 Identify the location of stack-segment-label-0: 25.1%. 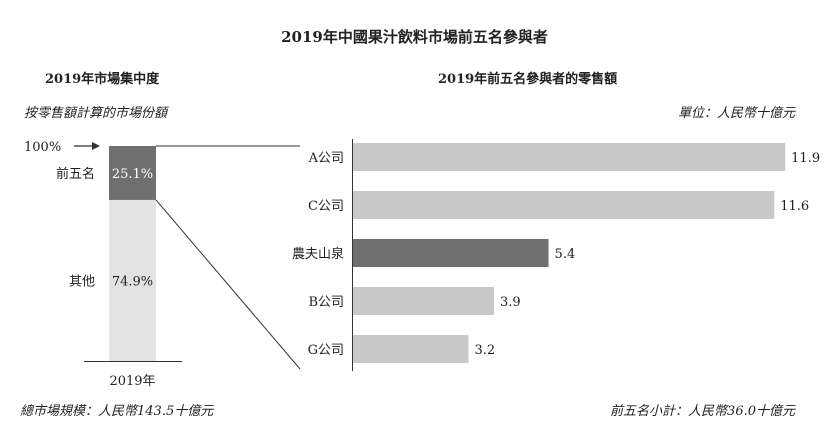
(132, 174).